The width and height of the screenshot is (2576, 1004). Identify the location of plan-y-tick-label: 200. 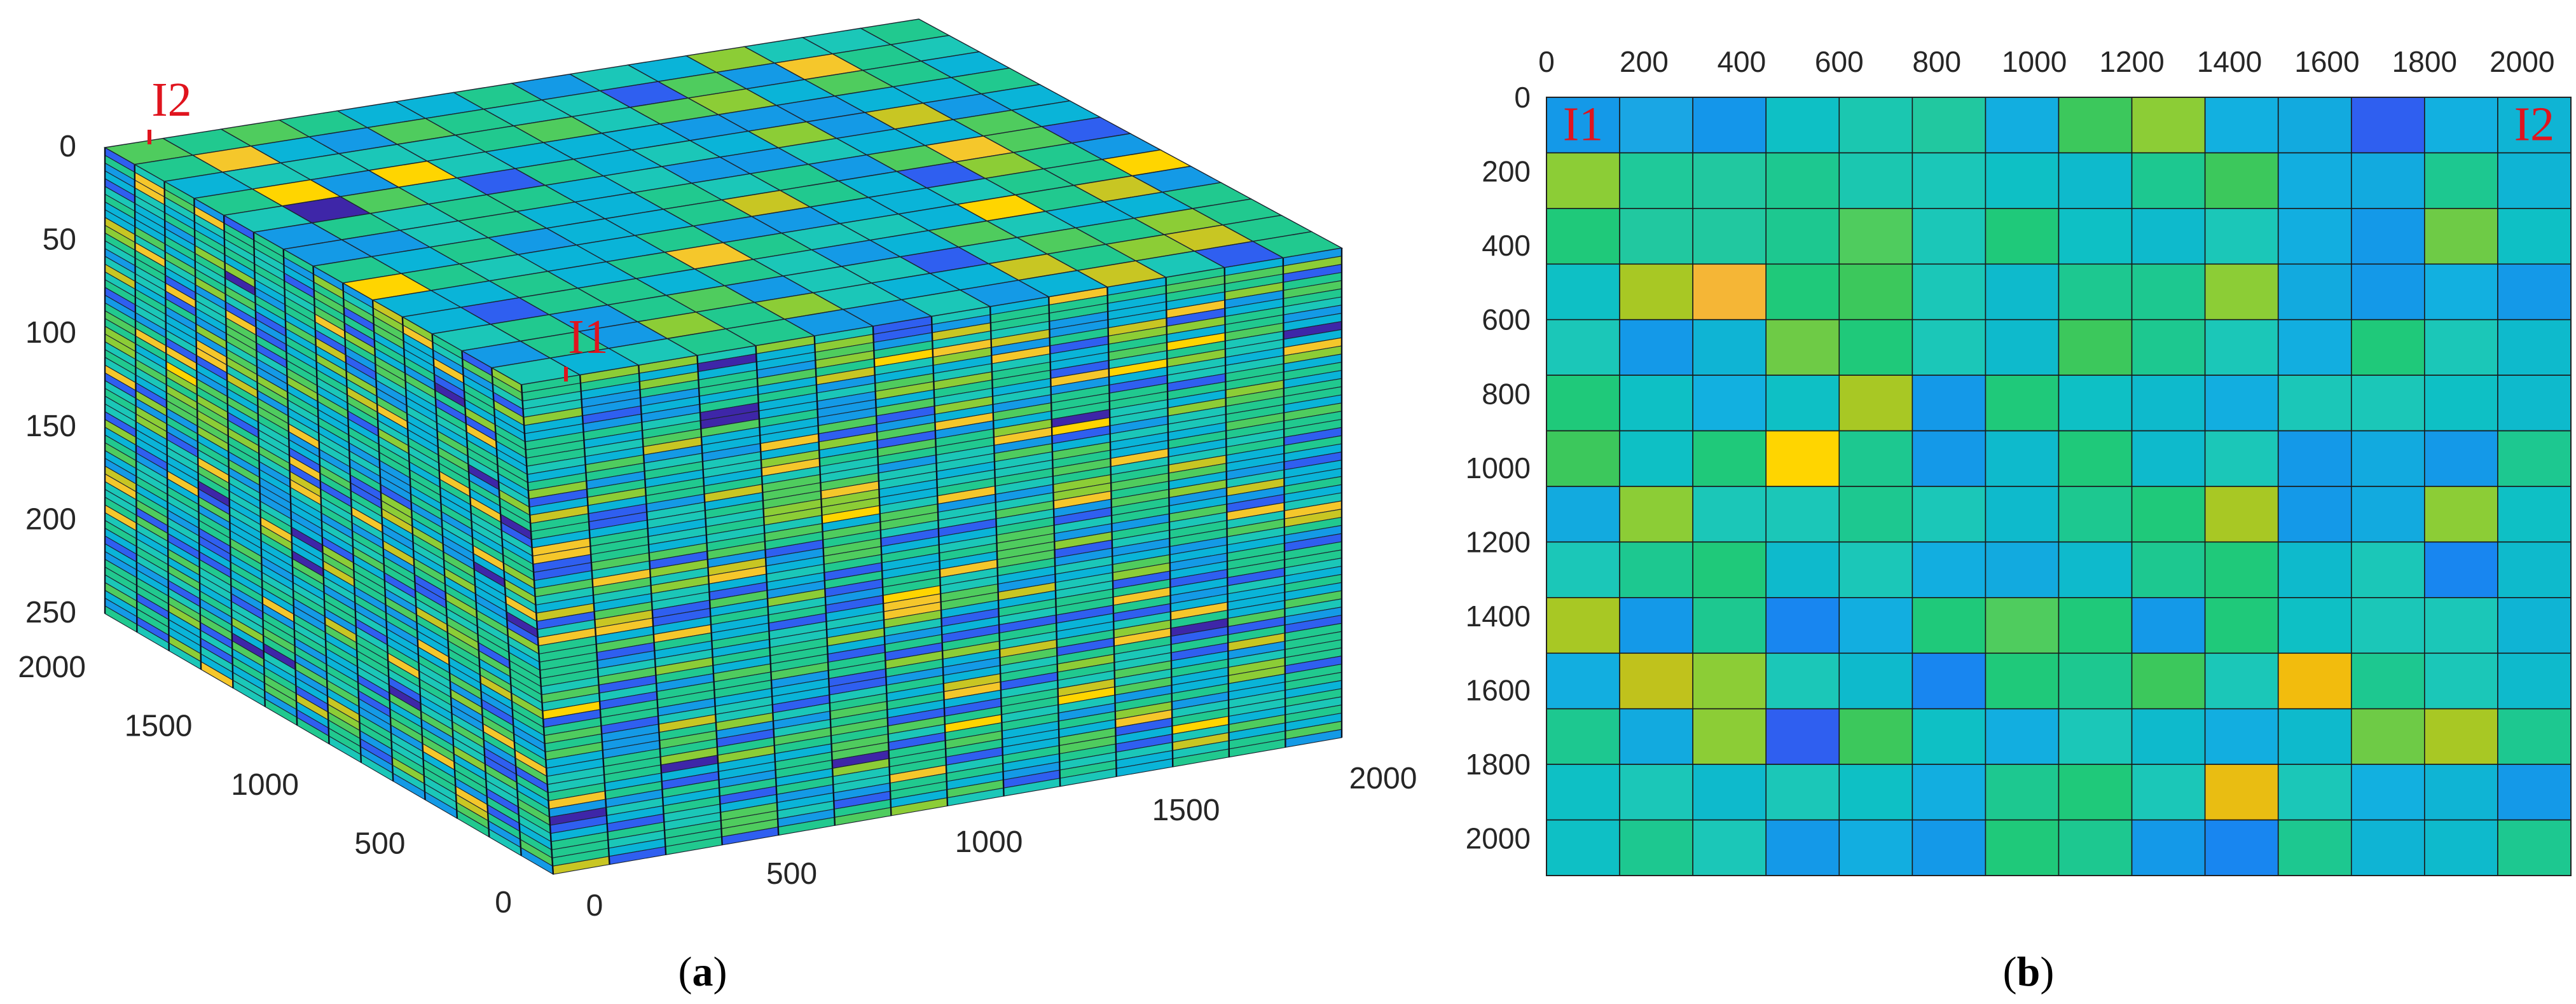
(1506, 171).